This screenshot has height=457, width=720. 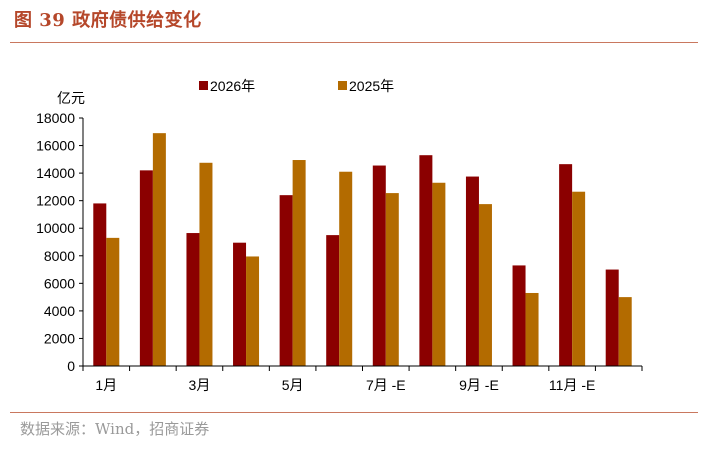 I want to click on y-tick-label: 0, so click(x=71, y=366).